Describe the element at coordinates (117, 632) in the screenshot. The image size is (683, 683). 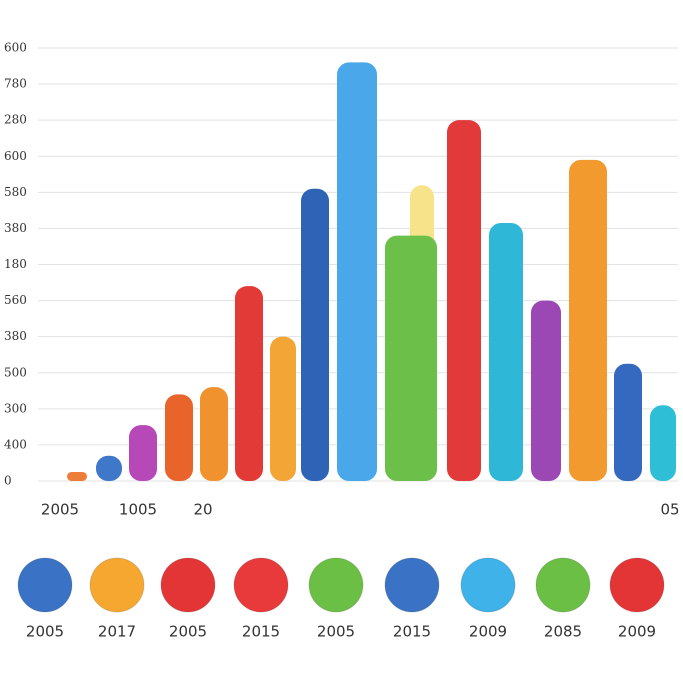
I see `legend-label: 2017` at that location.